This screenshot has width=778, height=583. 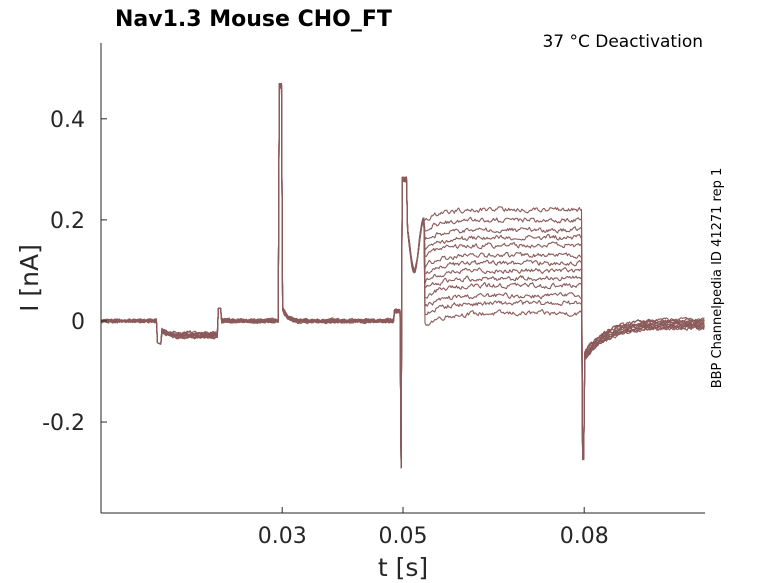 I want to click on y-axis-label: I [nA], so click(x=29, y=278).